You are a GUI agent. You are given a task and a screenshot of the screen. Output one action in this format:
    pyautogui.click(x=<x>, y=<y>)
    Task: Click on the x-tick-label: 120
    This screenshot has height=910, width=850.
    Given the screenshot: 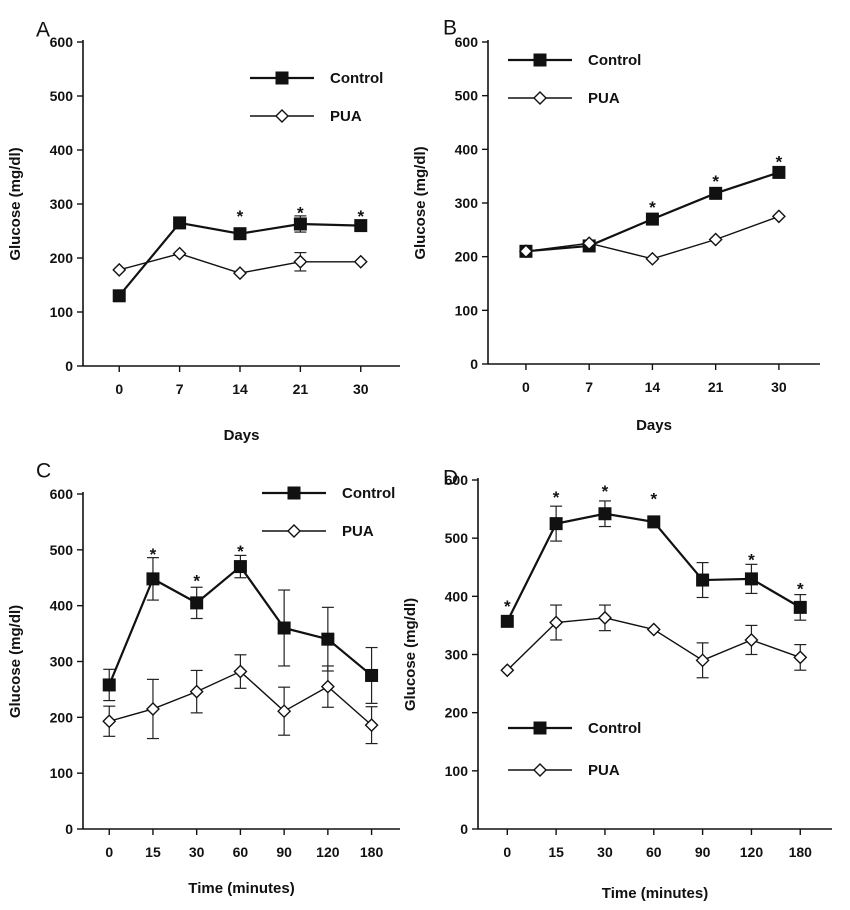 What is the action you would take?
    pyautogui.click(x=752, y=852)
    